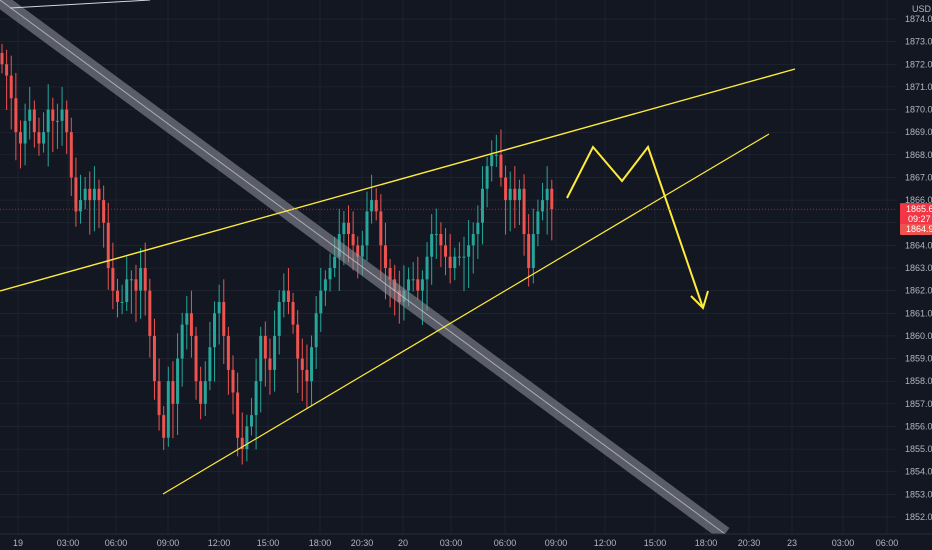 The image size is (932, 550). Describe the element at coordinates (918, 87) in the screenshot. I see `price-tick-label: 1871.0` at that location.